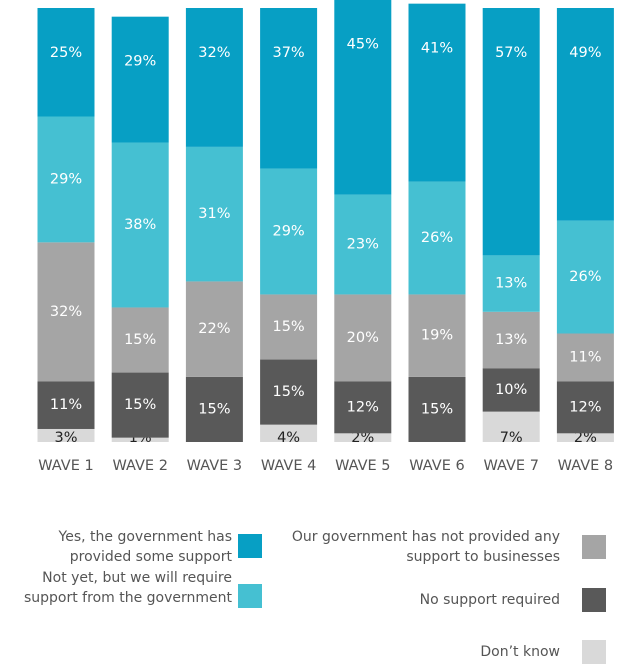  I want to click on x-tick-label: WAVE 3, so click(214, 466).